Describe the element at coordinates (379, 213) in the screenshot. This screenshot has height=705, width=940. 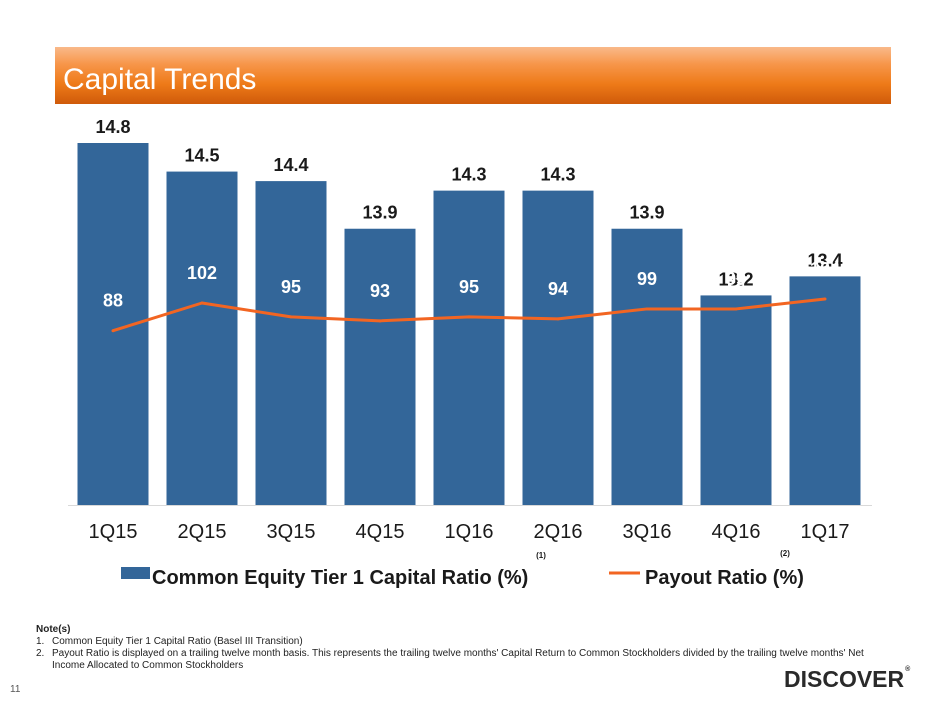
I see `bar-label-4Q15: 13.9` at that location.